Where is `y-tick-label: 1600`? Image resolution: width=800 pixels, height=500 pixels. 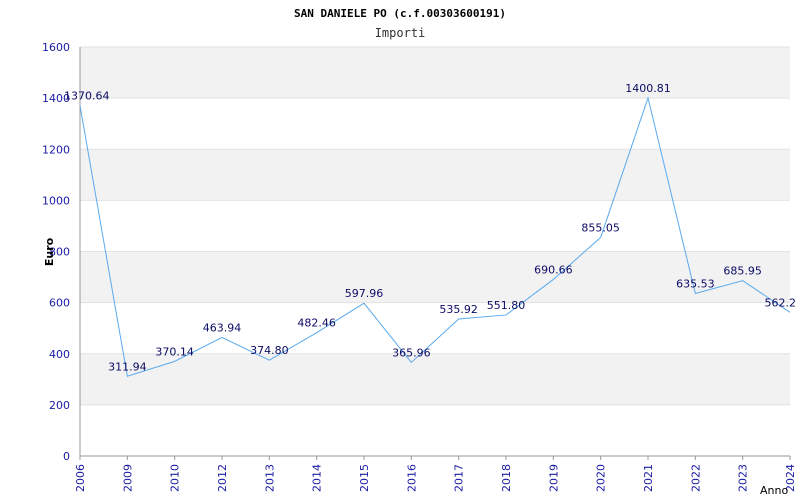
y-tick-label: 1600 is located at coordinates (56, 47).